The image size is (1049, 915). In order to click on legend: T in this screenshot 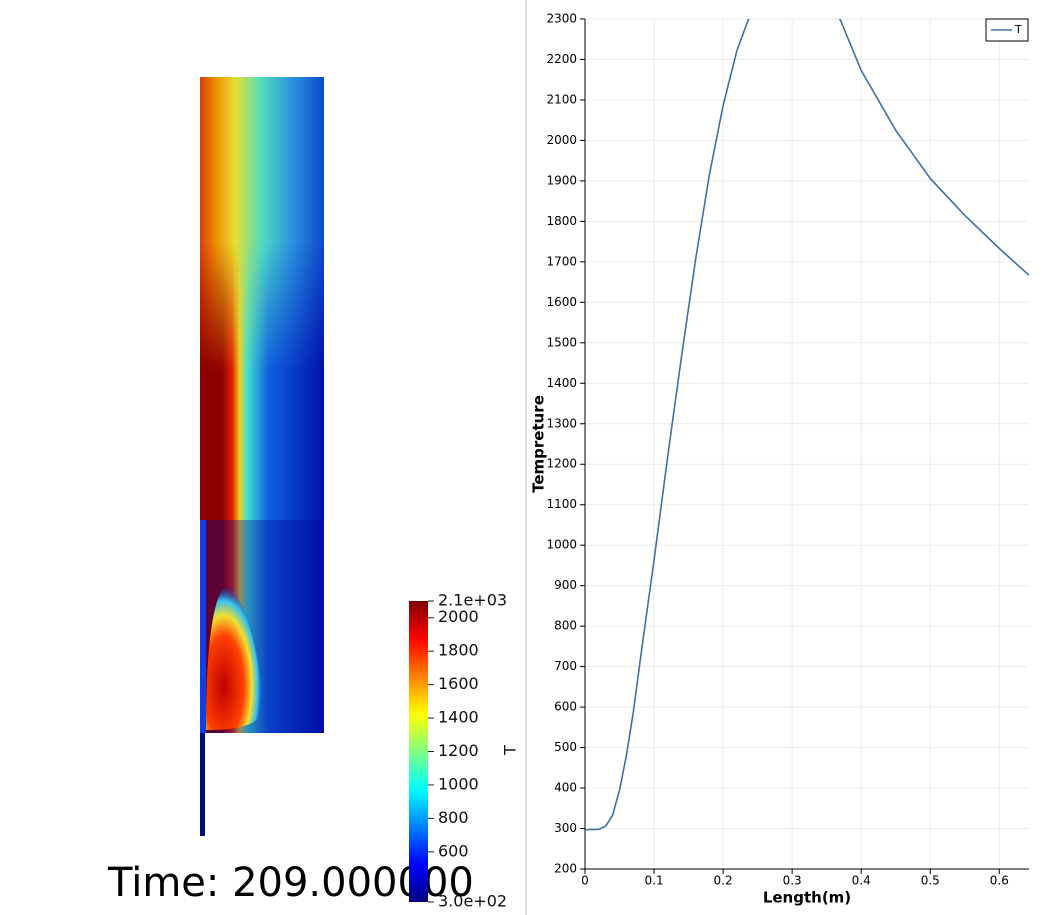, I will do `click(1007, 30)`.